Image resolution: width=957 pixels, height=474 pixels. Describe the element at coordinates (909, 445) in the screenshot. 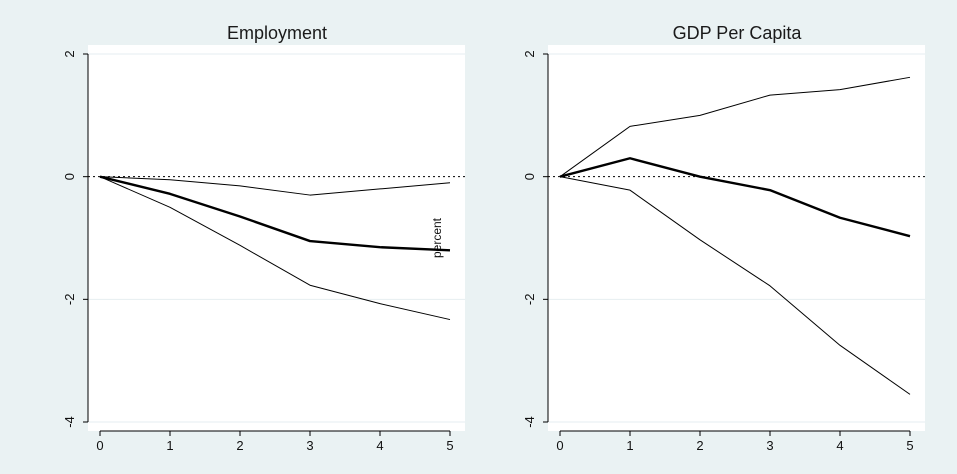

I see `gdp-per-capita-x-tick-label: 5` at that location.